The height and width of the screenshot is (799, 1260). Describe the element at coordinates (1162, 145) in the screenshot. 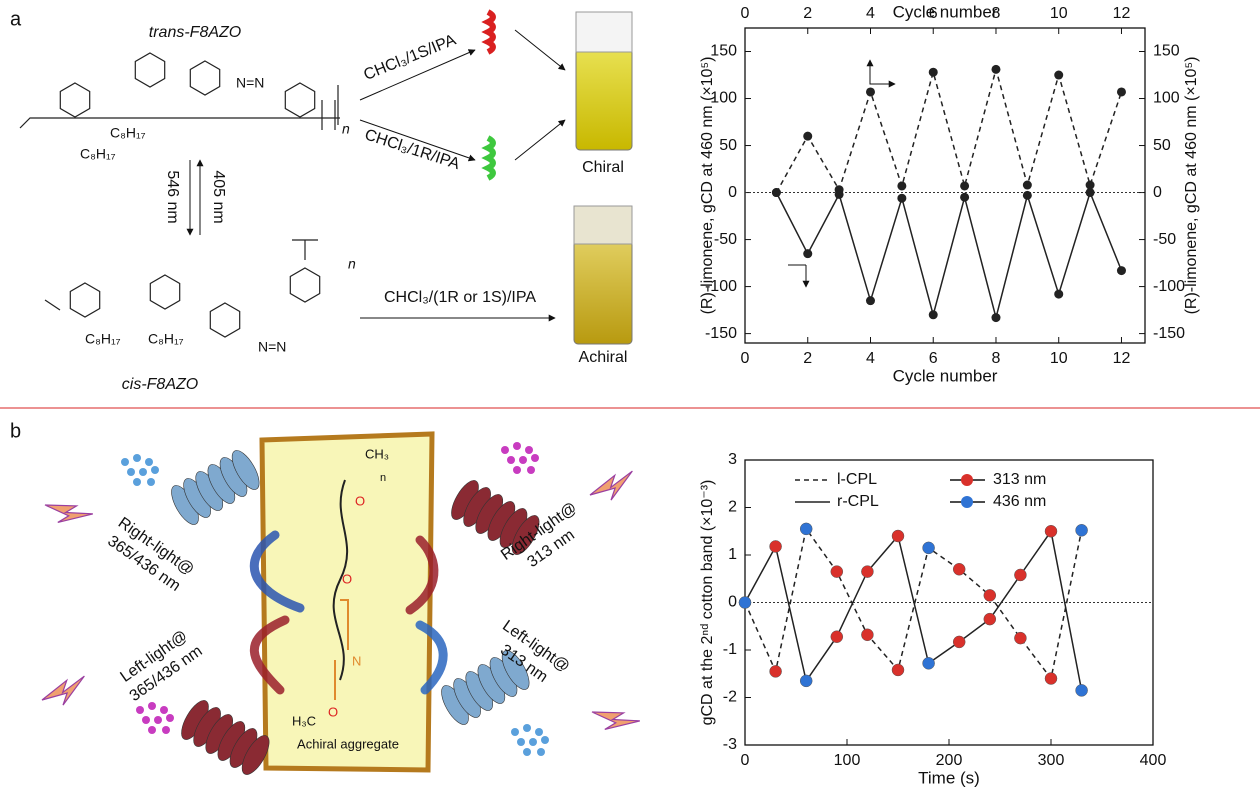

I see `y2-tick-label: 50` at that location.